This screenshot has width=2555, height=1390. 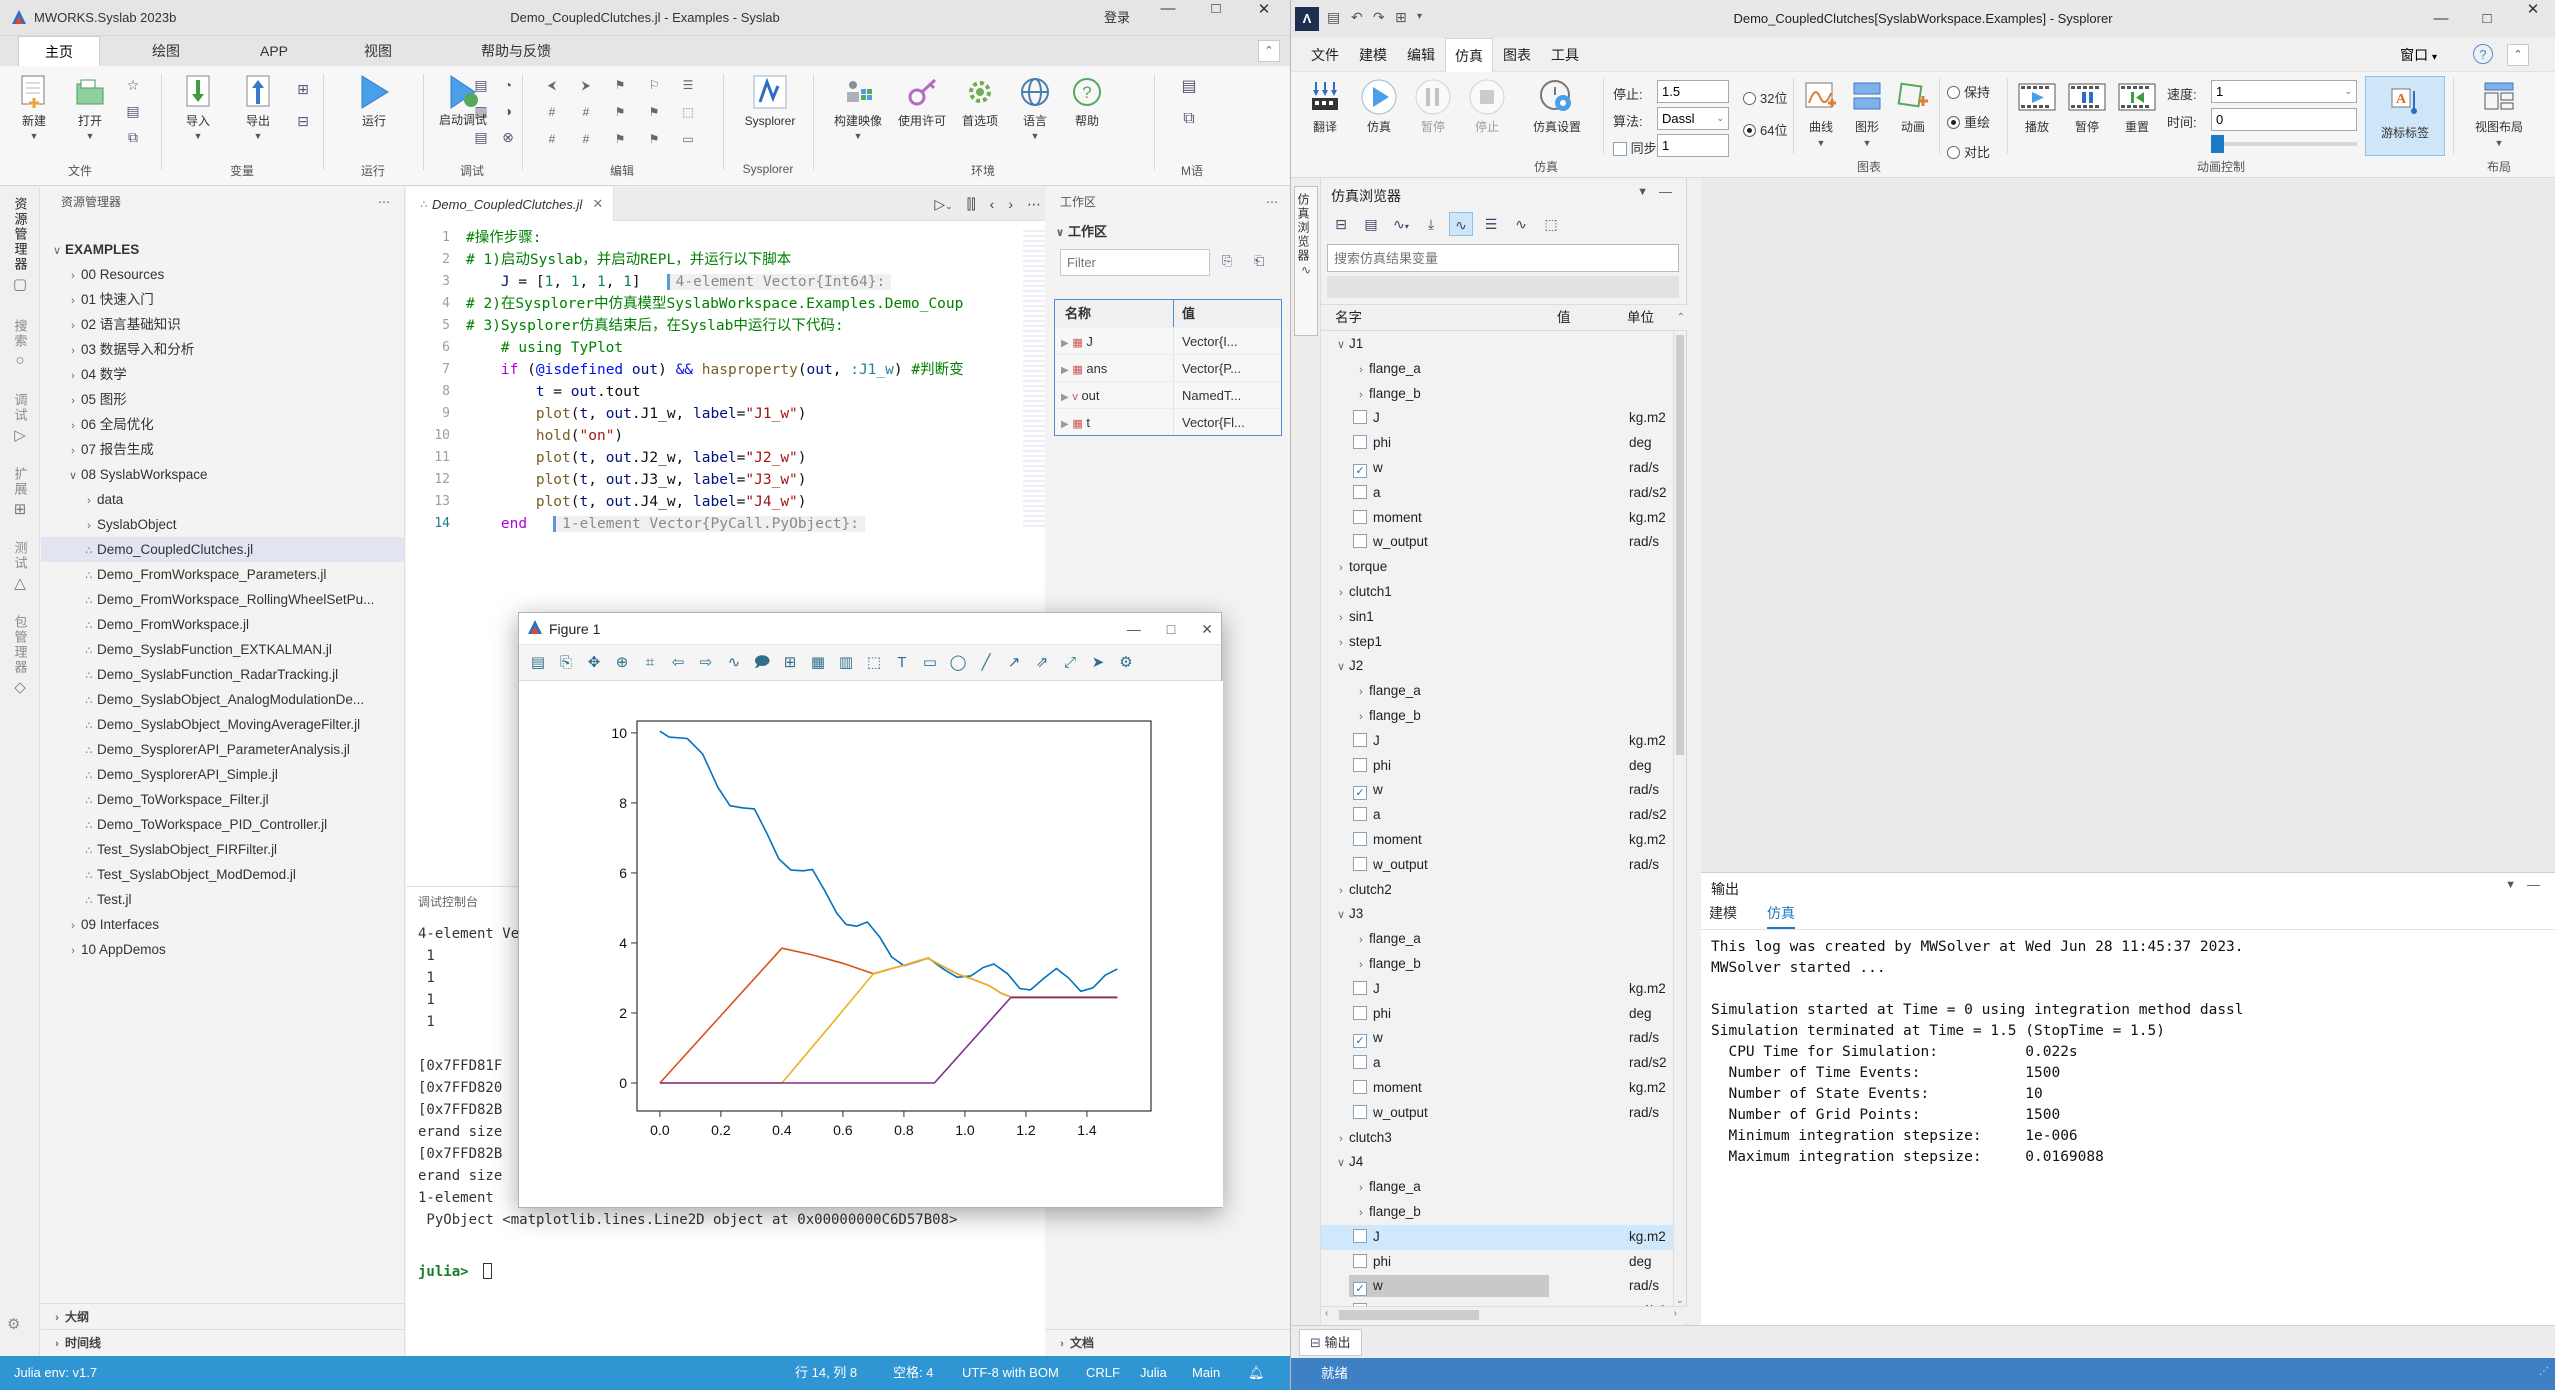 What do you see at coordinates (1503, 1113) in the screenshot?
I see `browser-tree-row: w_output rad/s` at bounding box center [1503, 1113].